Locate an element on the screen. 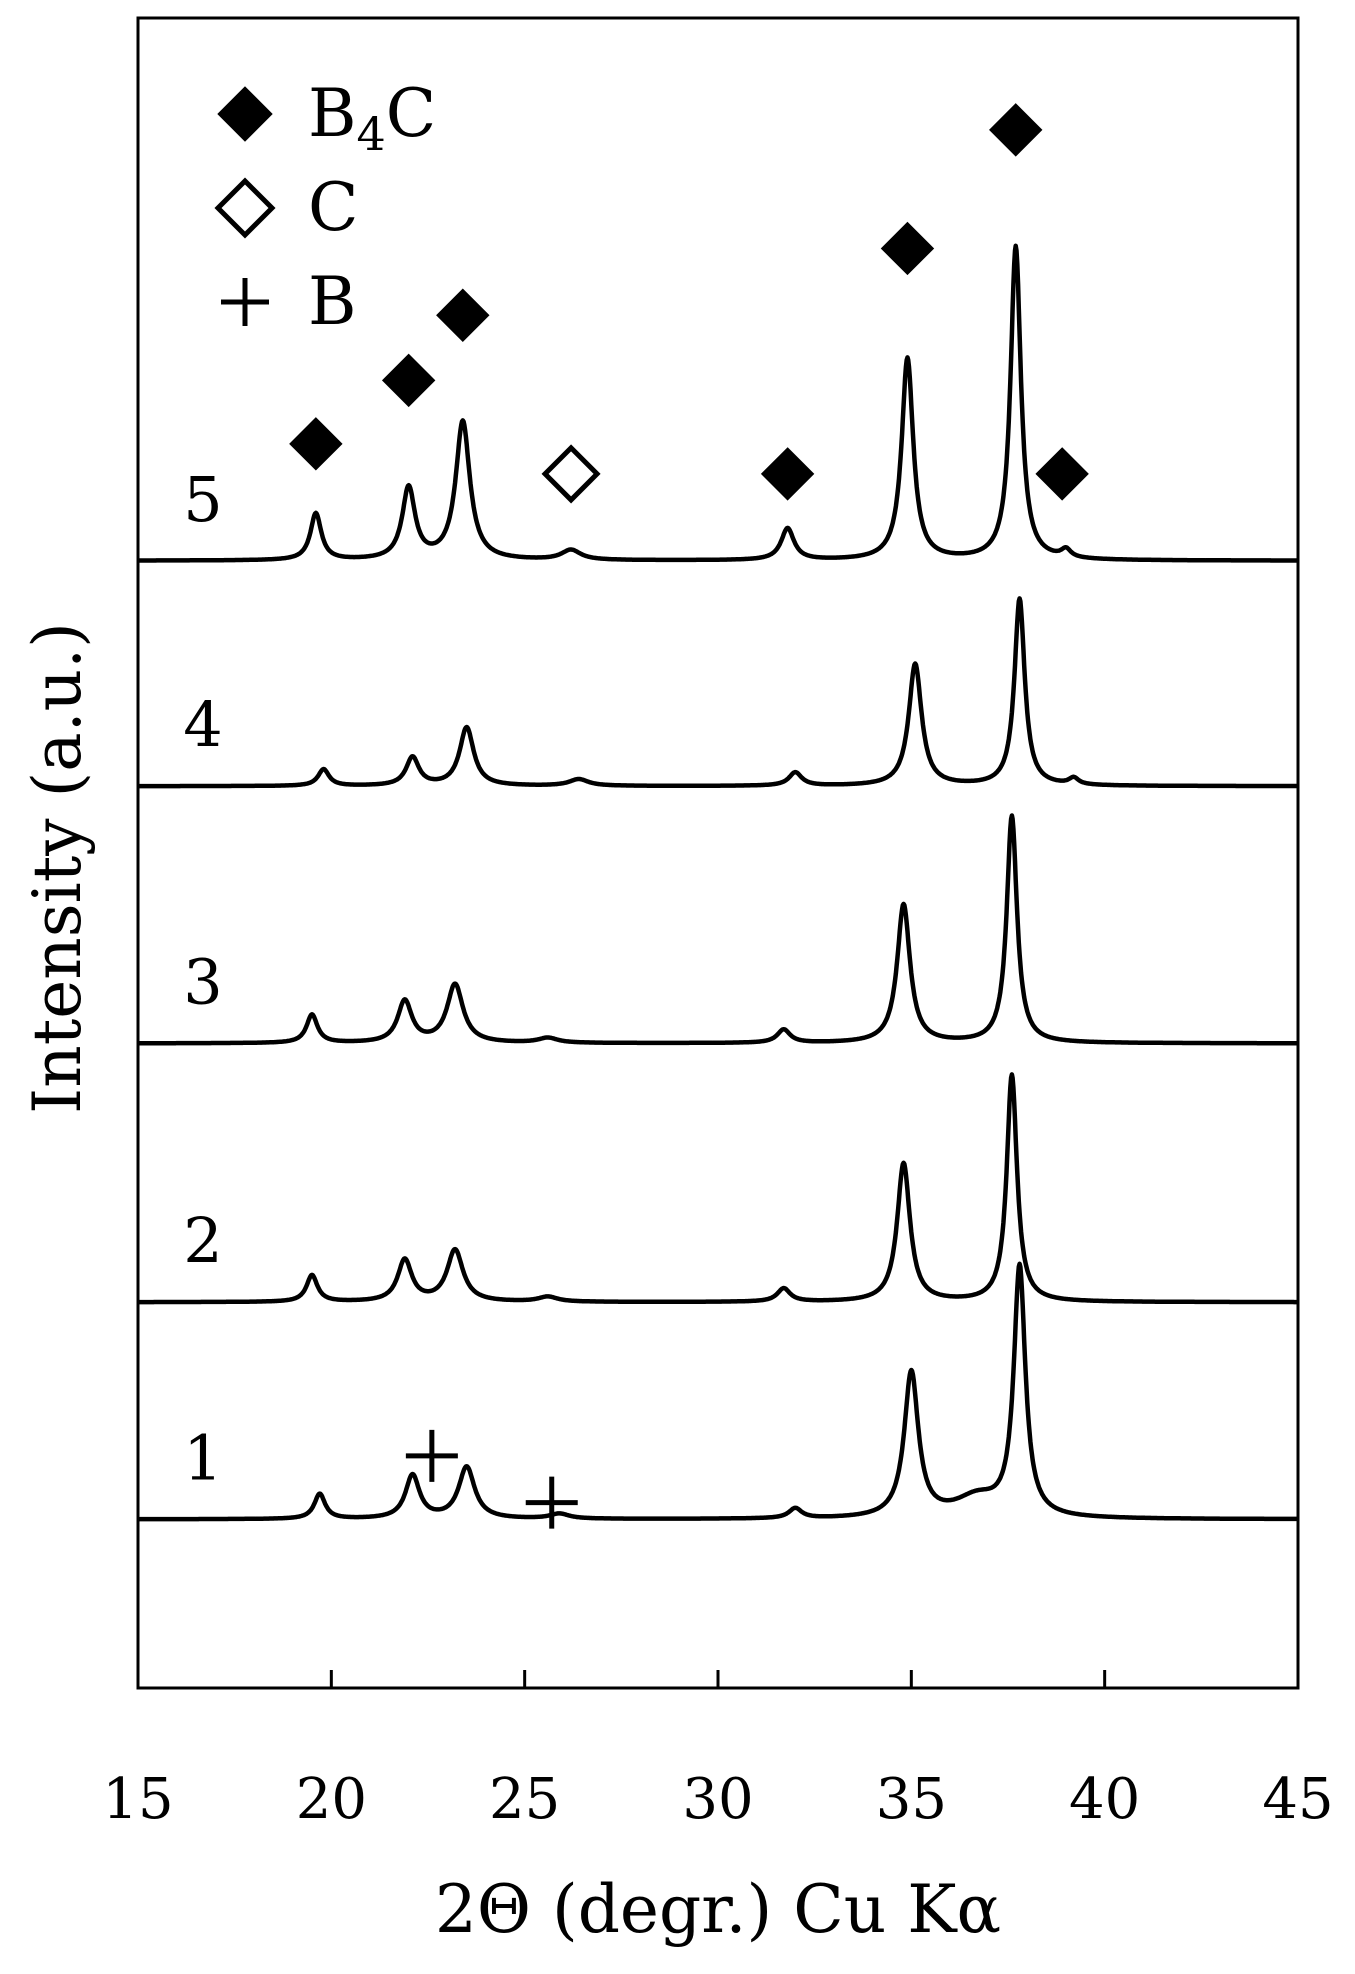  legend-open-diamond-icon is located at coordinates (245, 208).